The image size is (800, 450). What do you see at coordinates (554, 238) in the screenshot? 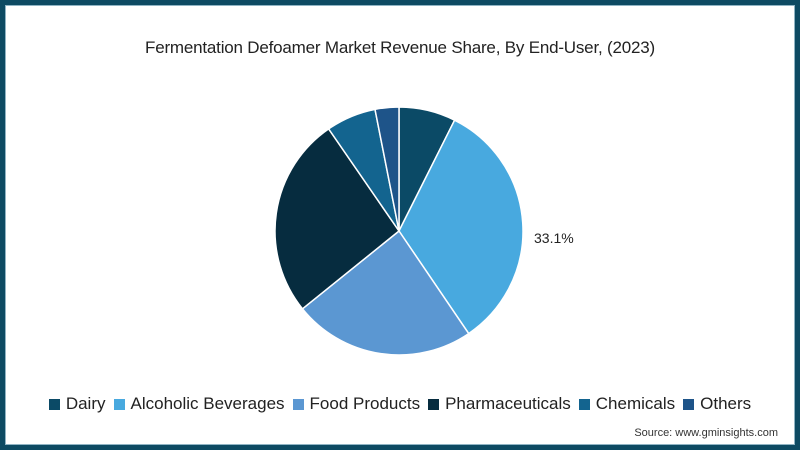
I see `slice-label-alcoholic-beverages: 33.1%` at bounding box center [554, 238].